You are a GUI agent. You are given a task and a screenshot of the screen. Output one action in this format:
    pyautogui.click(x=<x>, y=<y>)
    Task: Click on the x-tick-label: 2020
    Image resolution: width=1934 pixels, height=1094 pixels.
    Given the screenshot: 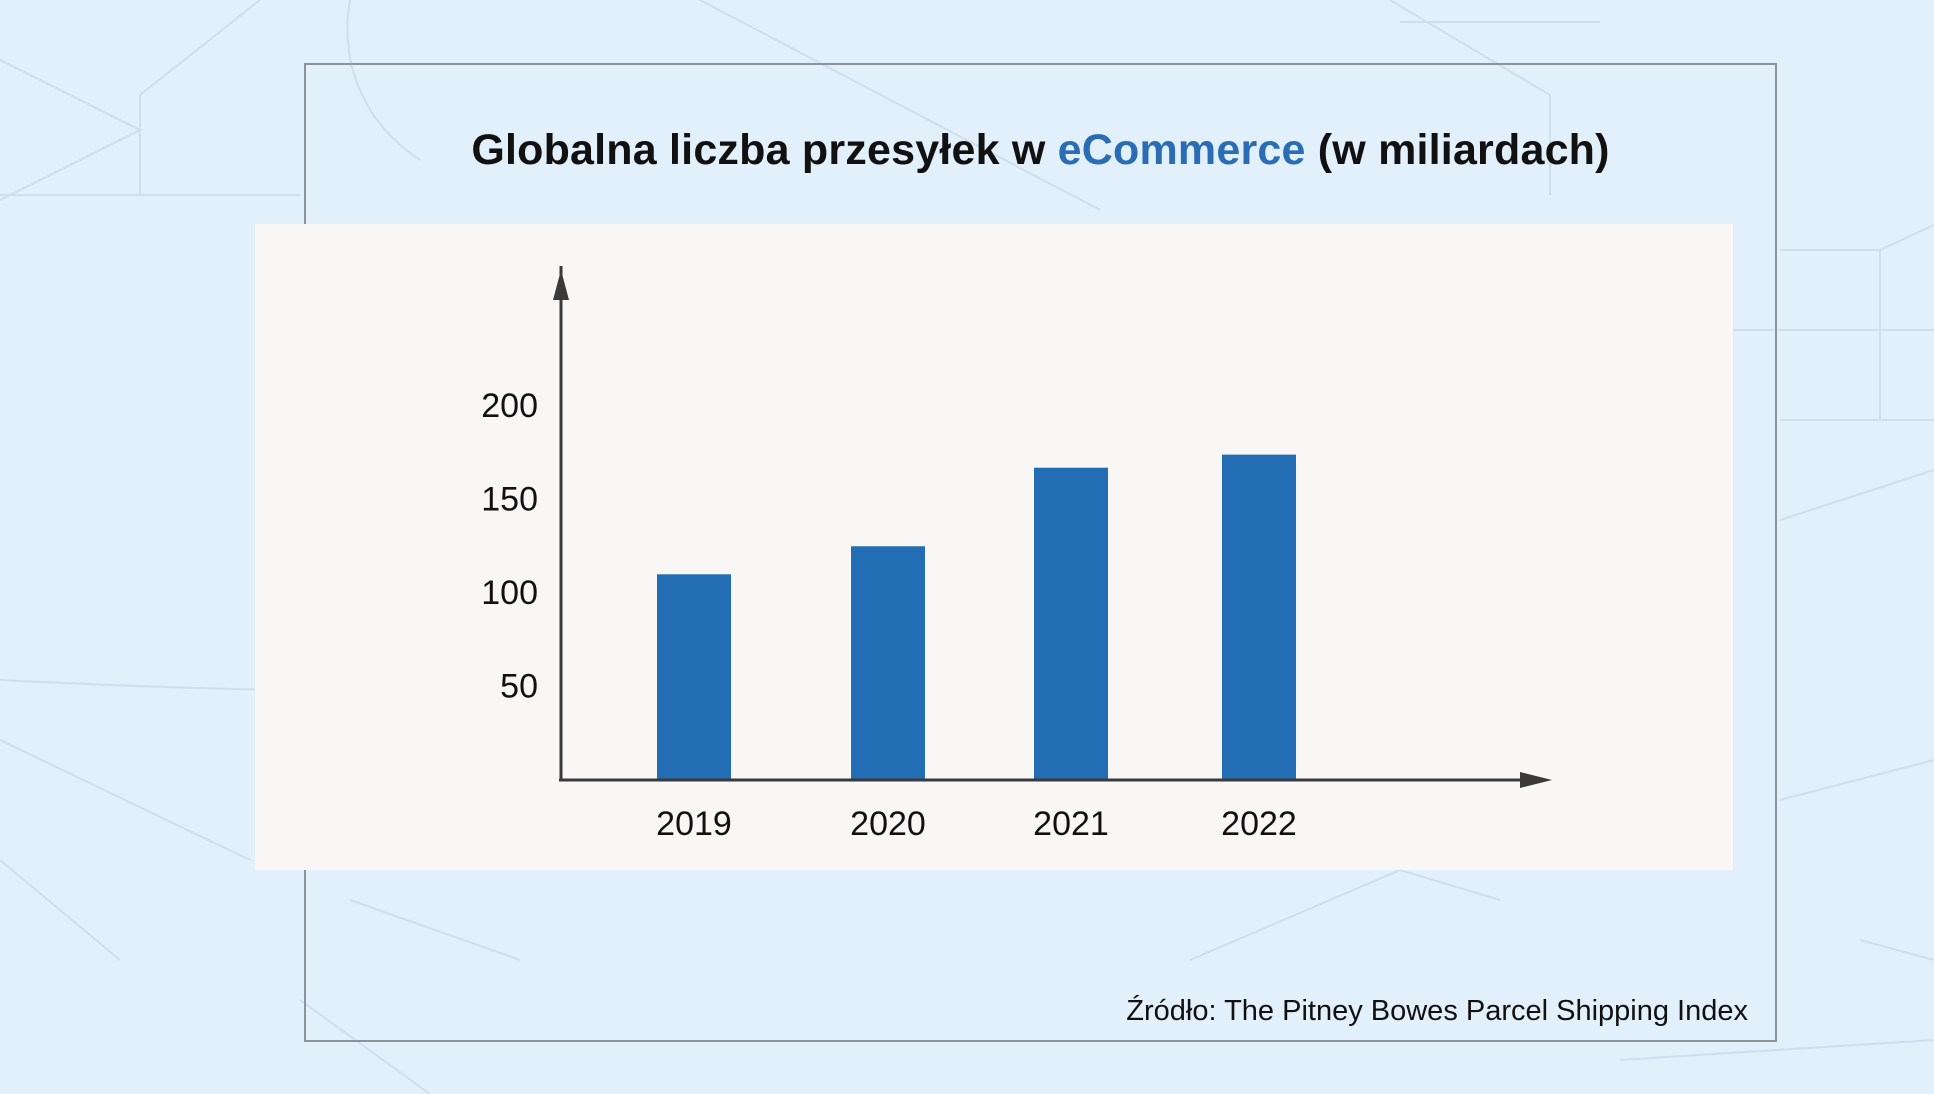 What is the action you would take?
    pyautogui.click(x=888, y=824)
    